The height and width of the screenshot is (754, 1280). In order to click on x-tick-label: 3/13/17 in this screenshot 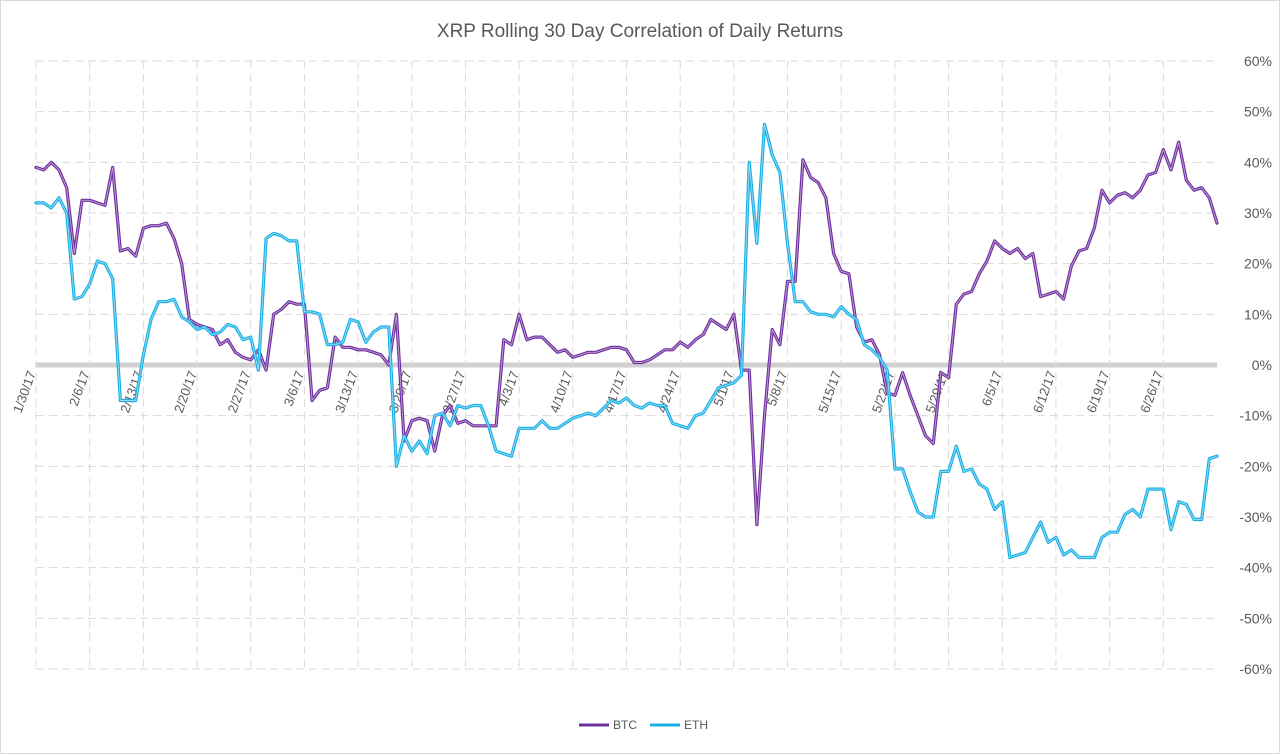, I will do `click(346, 392)`.